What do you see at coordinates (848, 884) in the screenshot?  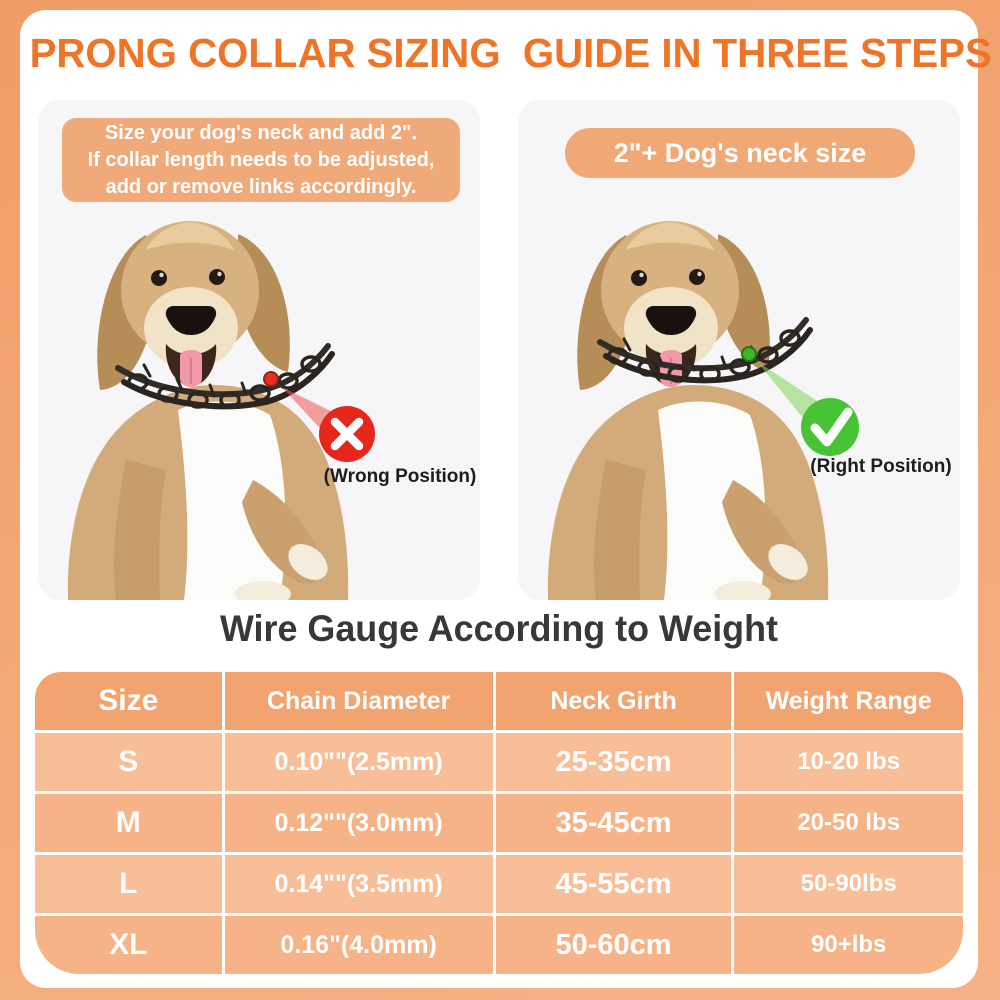 I see `table-cell-weight: 50-90lbs` at bounding box center [848, 884].